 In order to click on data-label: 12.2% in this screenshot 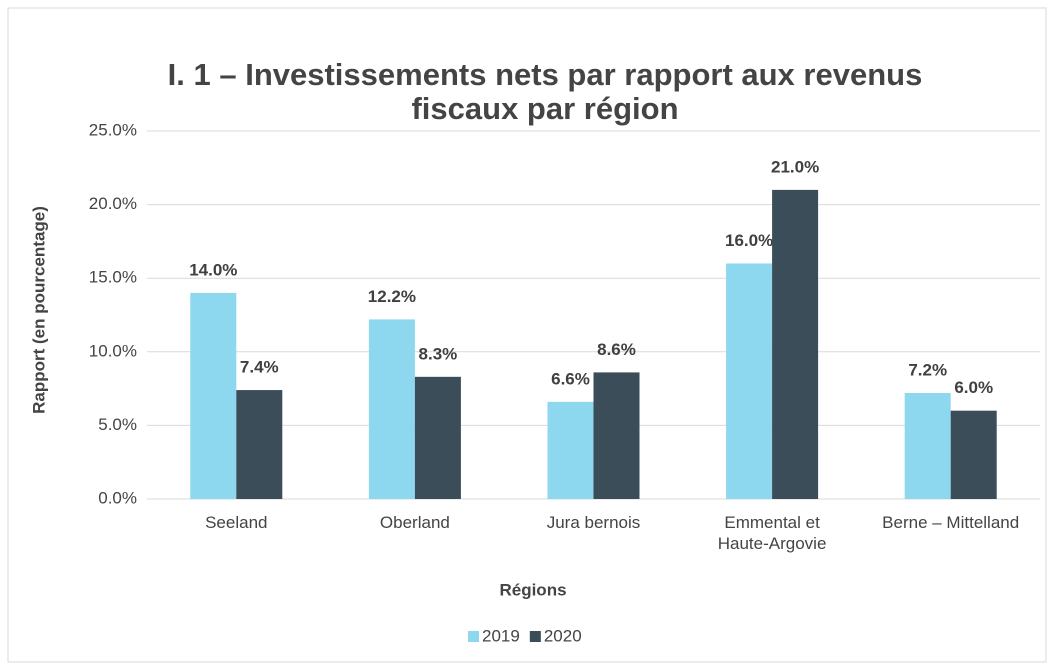, I will do `click(392, 296)`.